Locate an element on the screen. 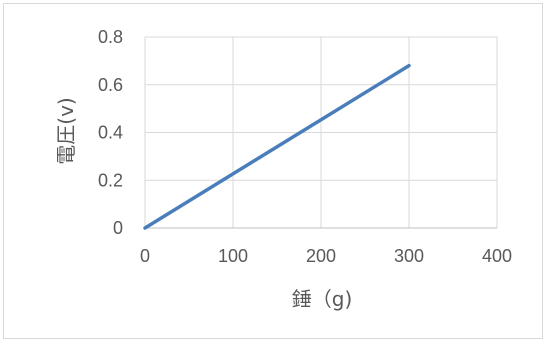 This screenshot has height=345, width=548. y-tick-labels: 0 0.2 0.4 0.6 0.8 is located at coordinates (110, 132).